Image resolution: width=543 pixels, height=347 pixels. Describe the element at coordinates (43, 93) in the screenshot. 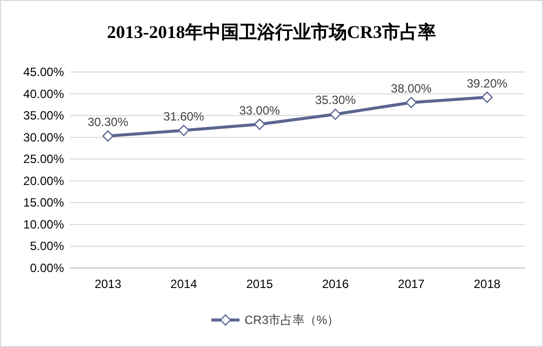

I see `y-tick-label: 40.00%` at that location.